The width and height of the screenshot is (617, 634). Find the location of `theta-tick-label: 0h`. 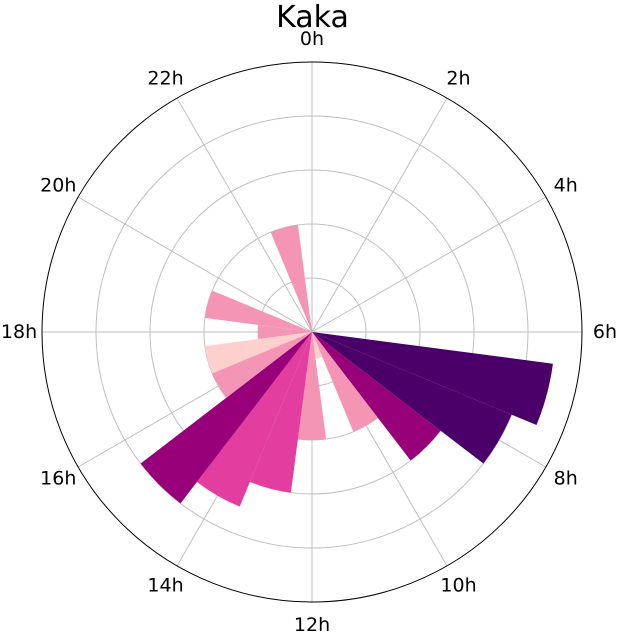

theta-tick-label: 0h is located at coordinates (312, 39).